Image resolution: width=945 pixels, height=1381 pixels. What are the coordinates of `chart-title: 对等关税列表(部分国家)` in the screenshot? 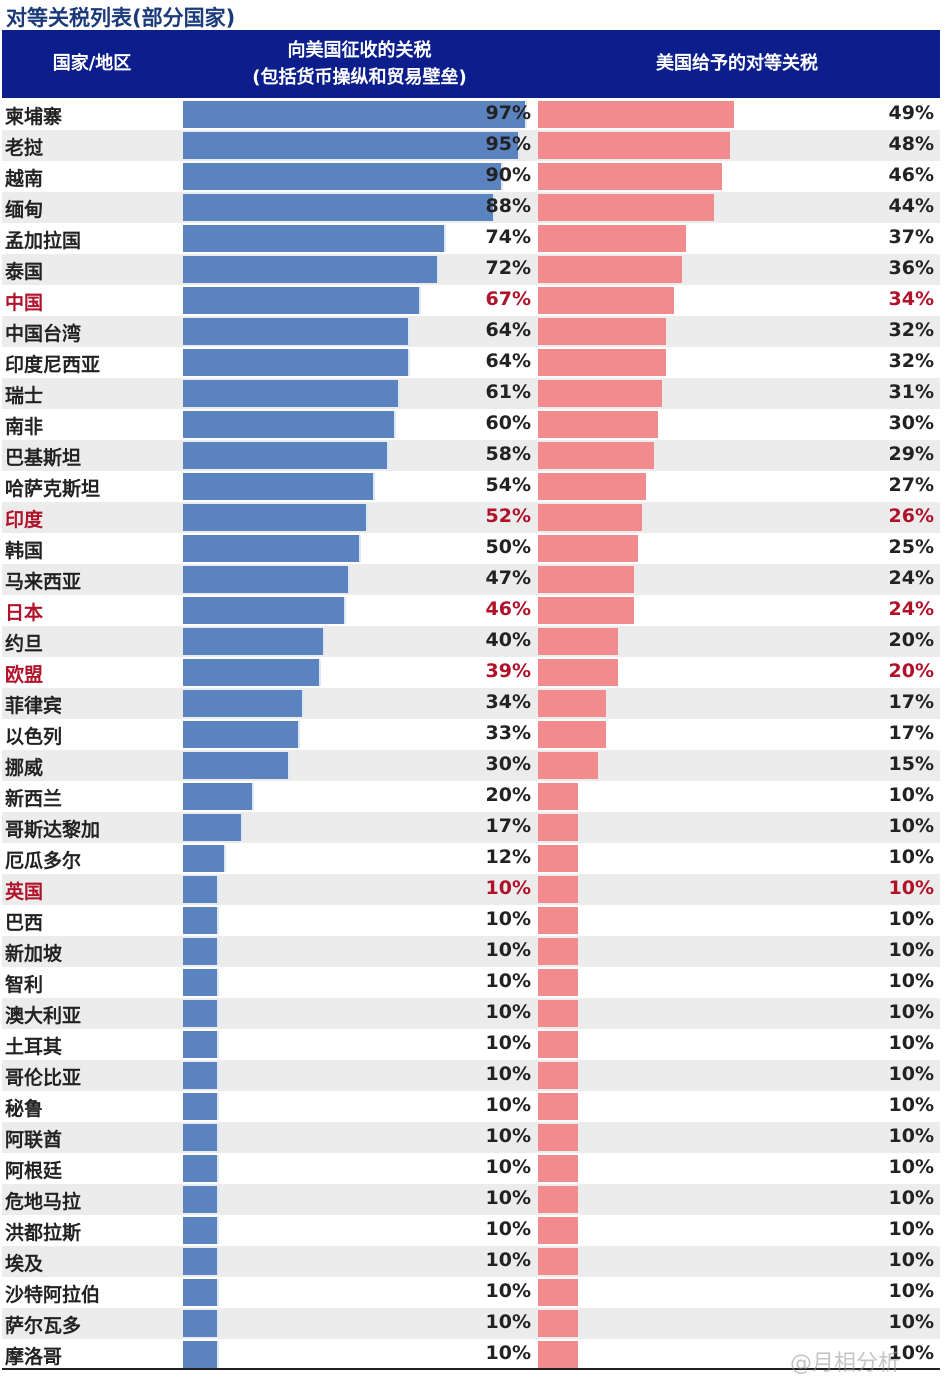 It's located at (121, 18).